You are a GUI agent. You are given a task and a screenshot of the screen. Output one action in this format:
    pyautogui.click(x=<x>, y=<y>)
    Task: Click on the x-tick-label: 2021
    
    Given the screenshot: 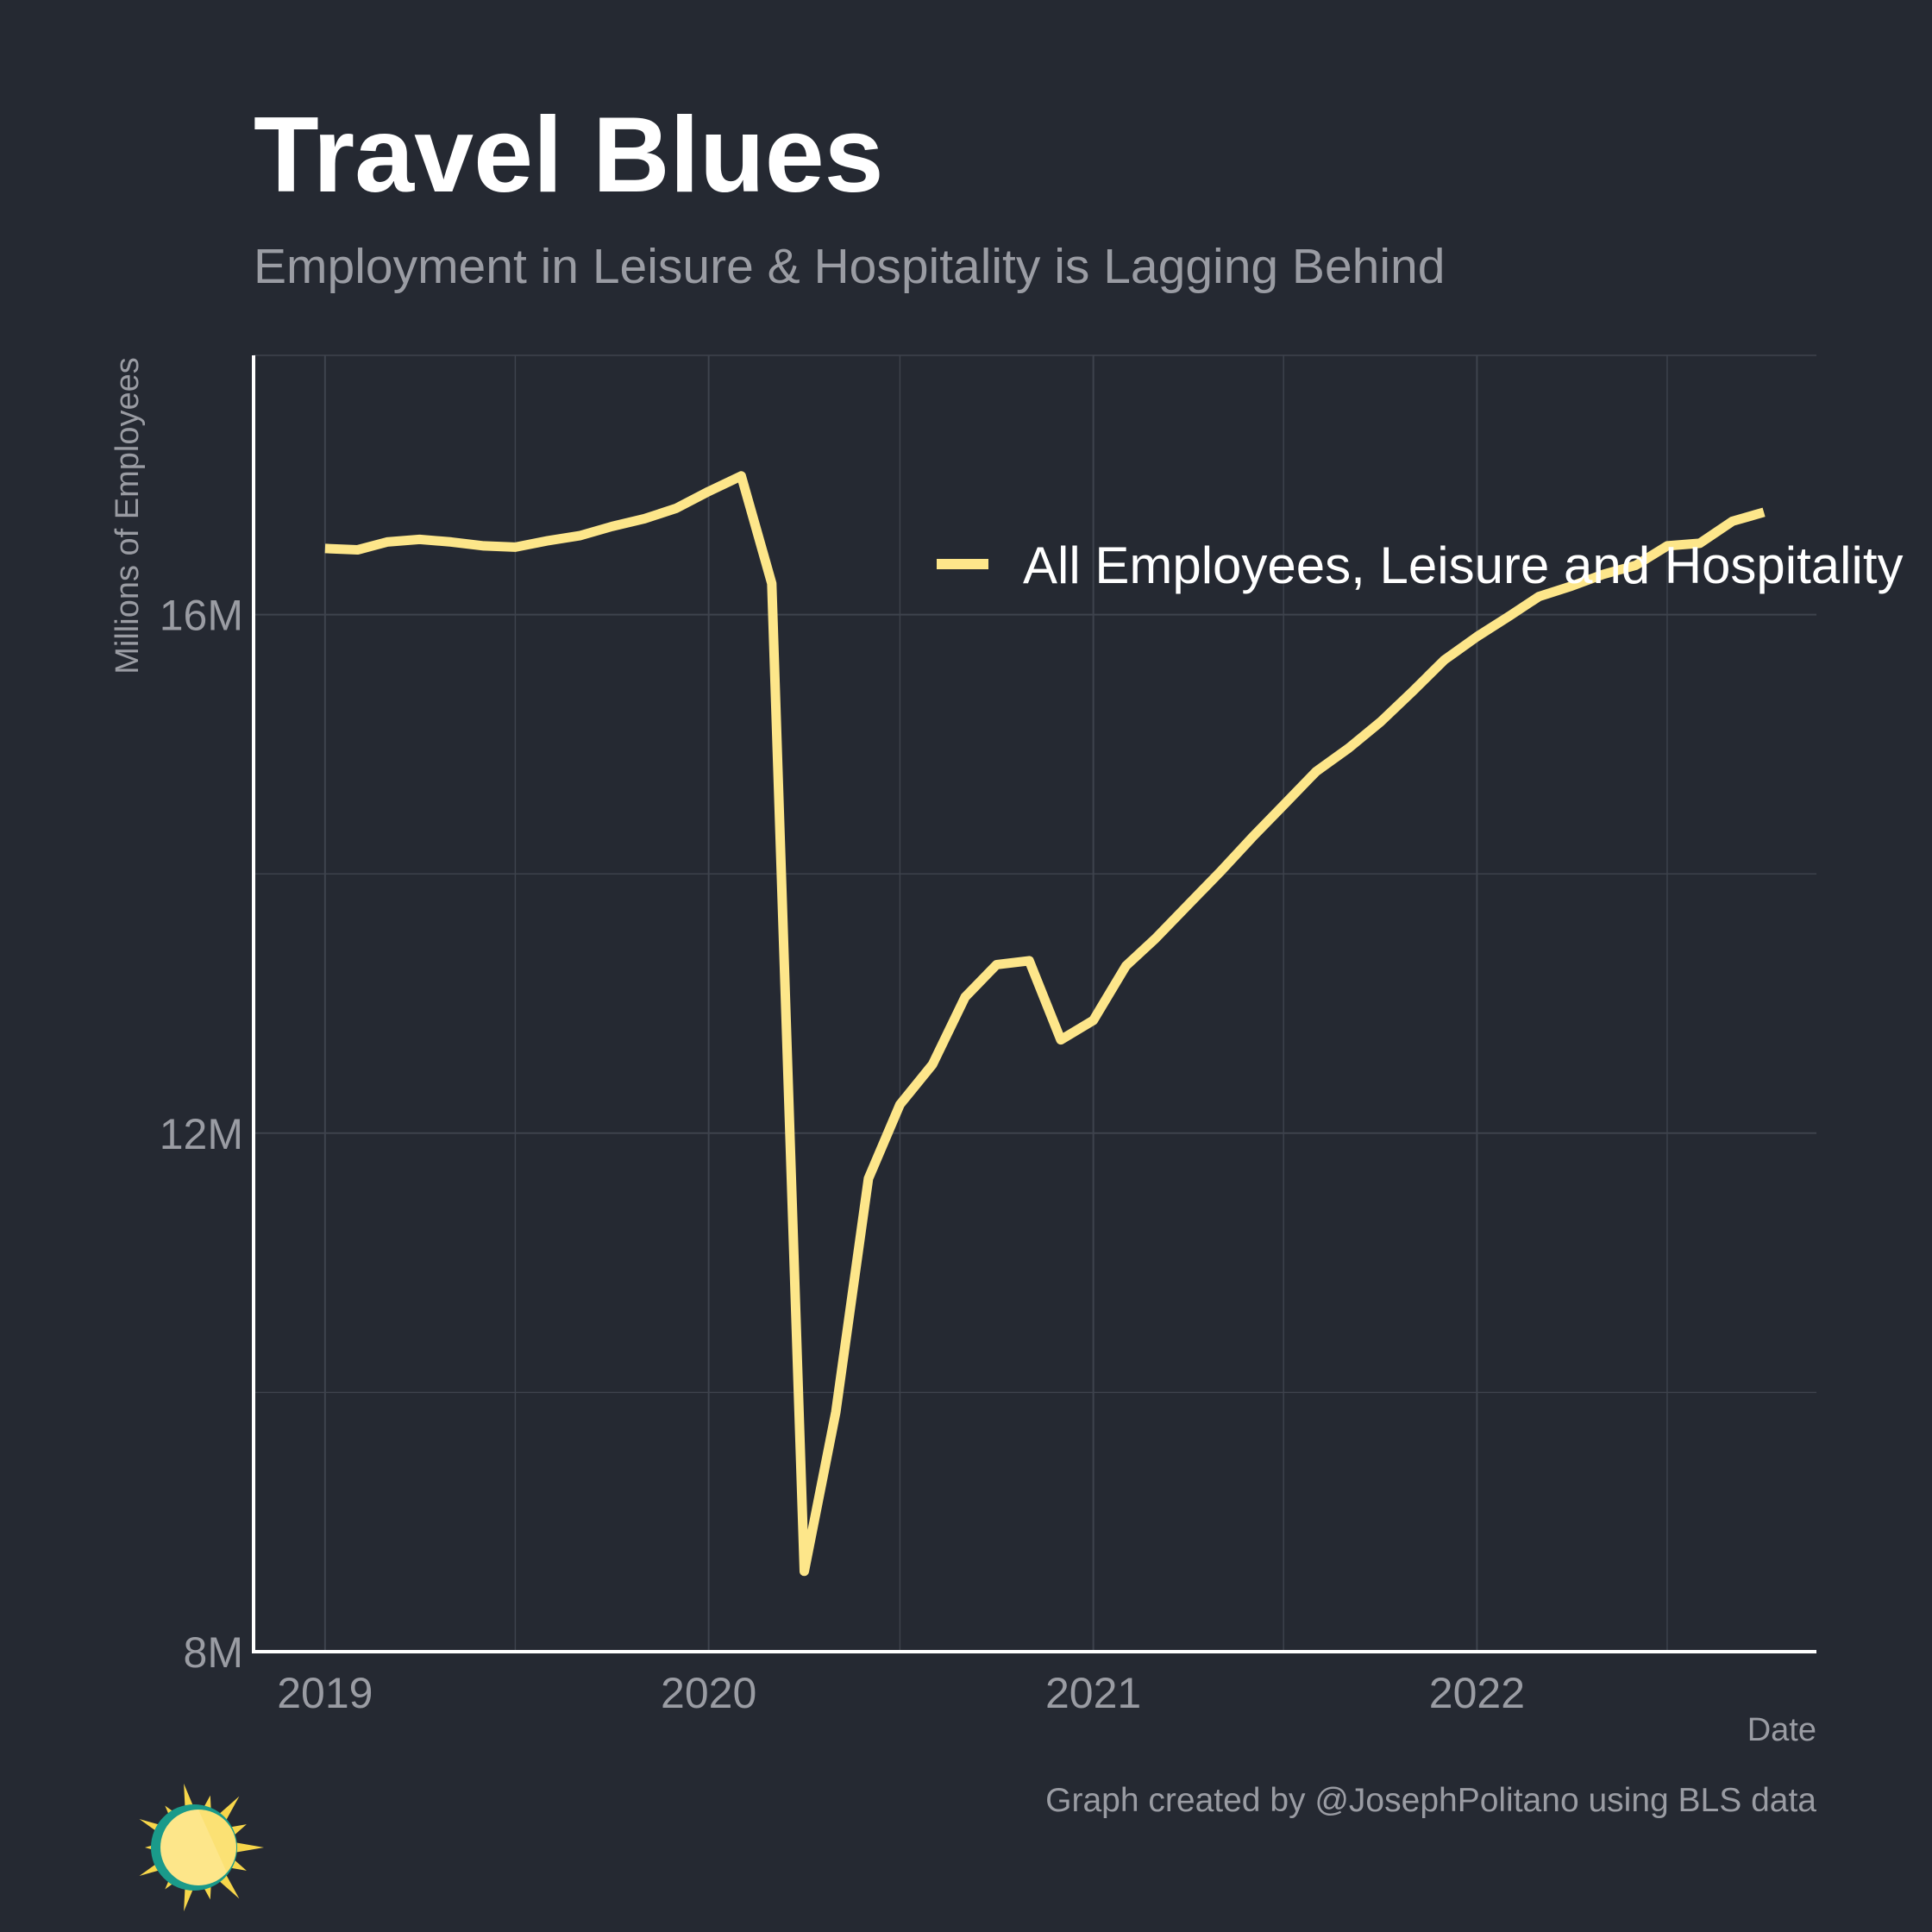 What is the action you would take?
    pyautogui.click(x=1093, y=1693)
    